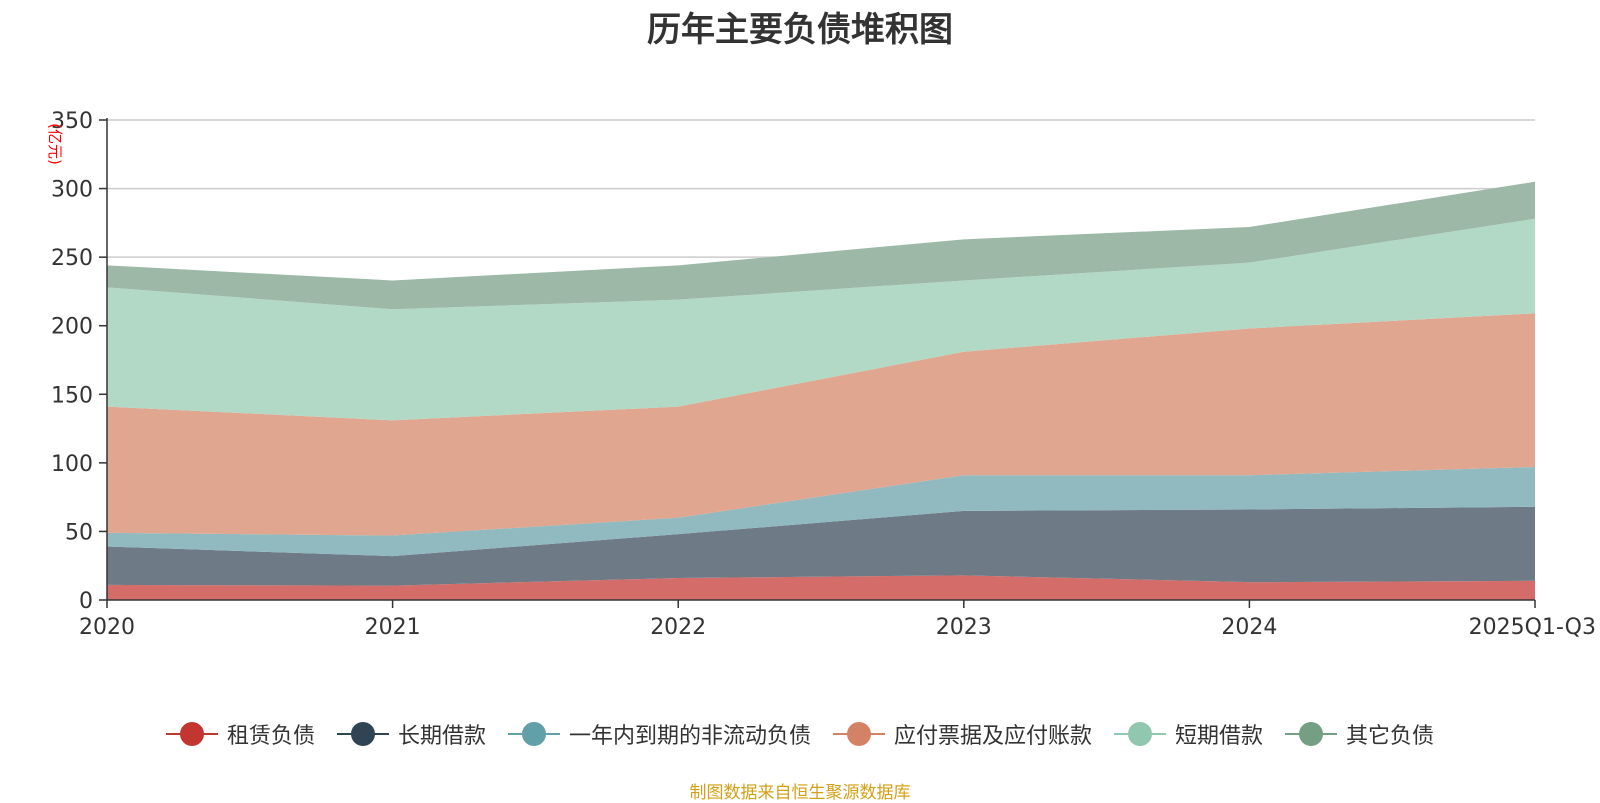 The height and width of the screenshot is (803, 1600). I want to click on x-tick-label: 2022, so click(678, 627).